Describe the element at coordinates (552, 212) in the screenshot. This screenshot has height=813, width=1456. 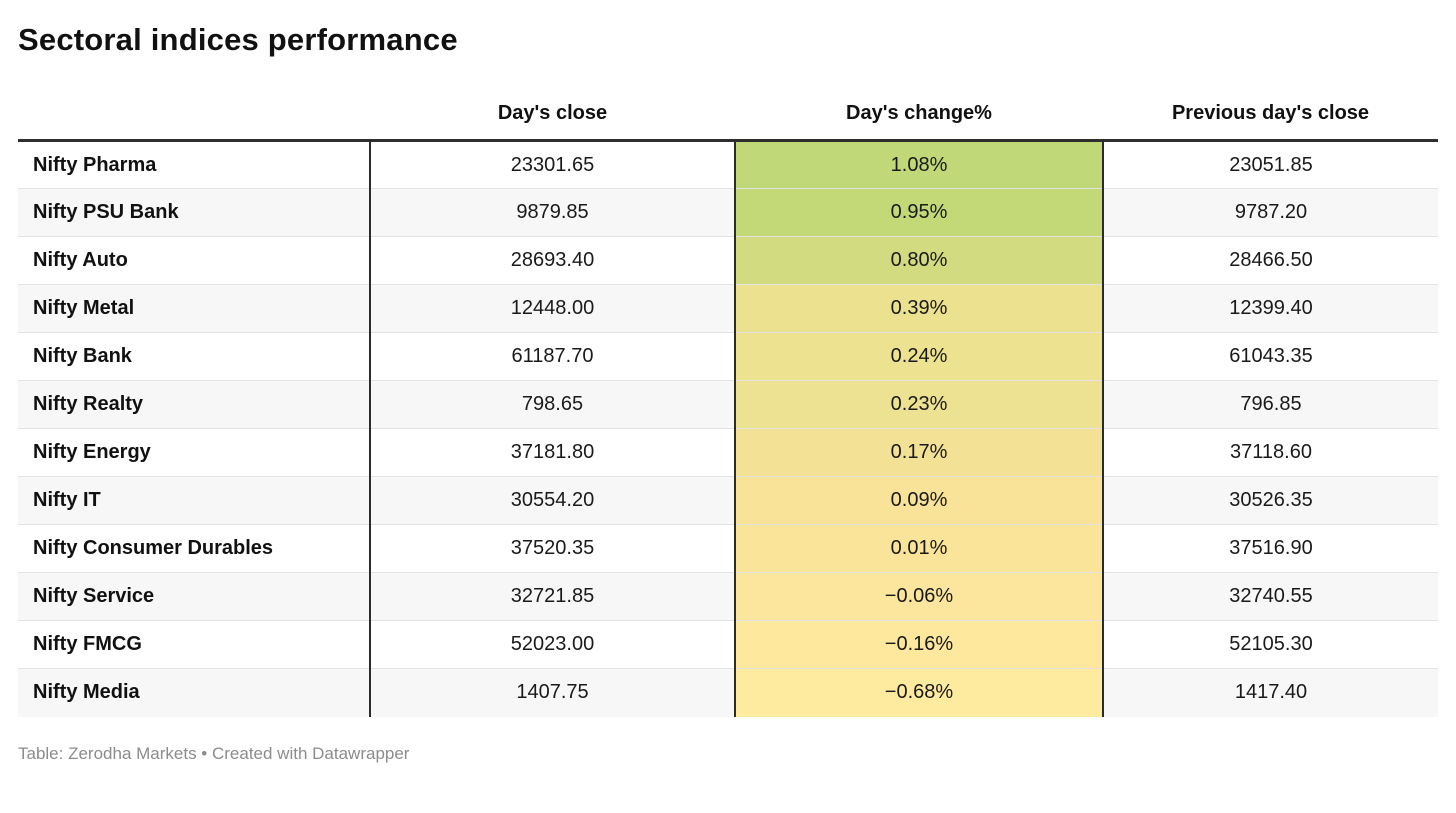
I see `days-close-value: 9879.85` at that location.